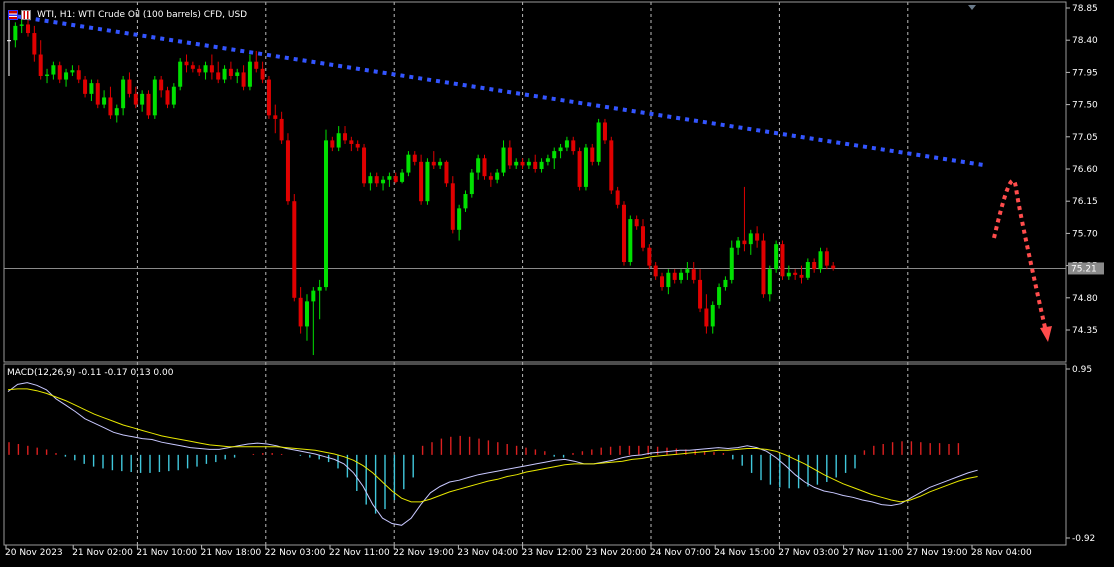  What do you see at coordinates (1020, 255) in the screenshot?
I see `projection-arrow` at bounding box center [1020, 255].